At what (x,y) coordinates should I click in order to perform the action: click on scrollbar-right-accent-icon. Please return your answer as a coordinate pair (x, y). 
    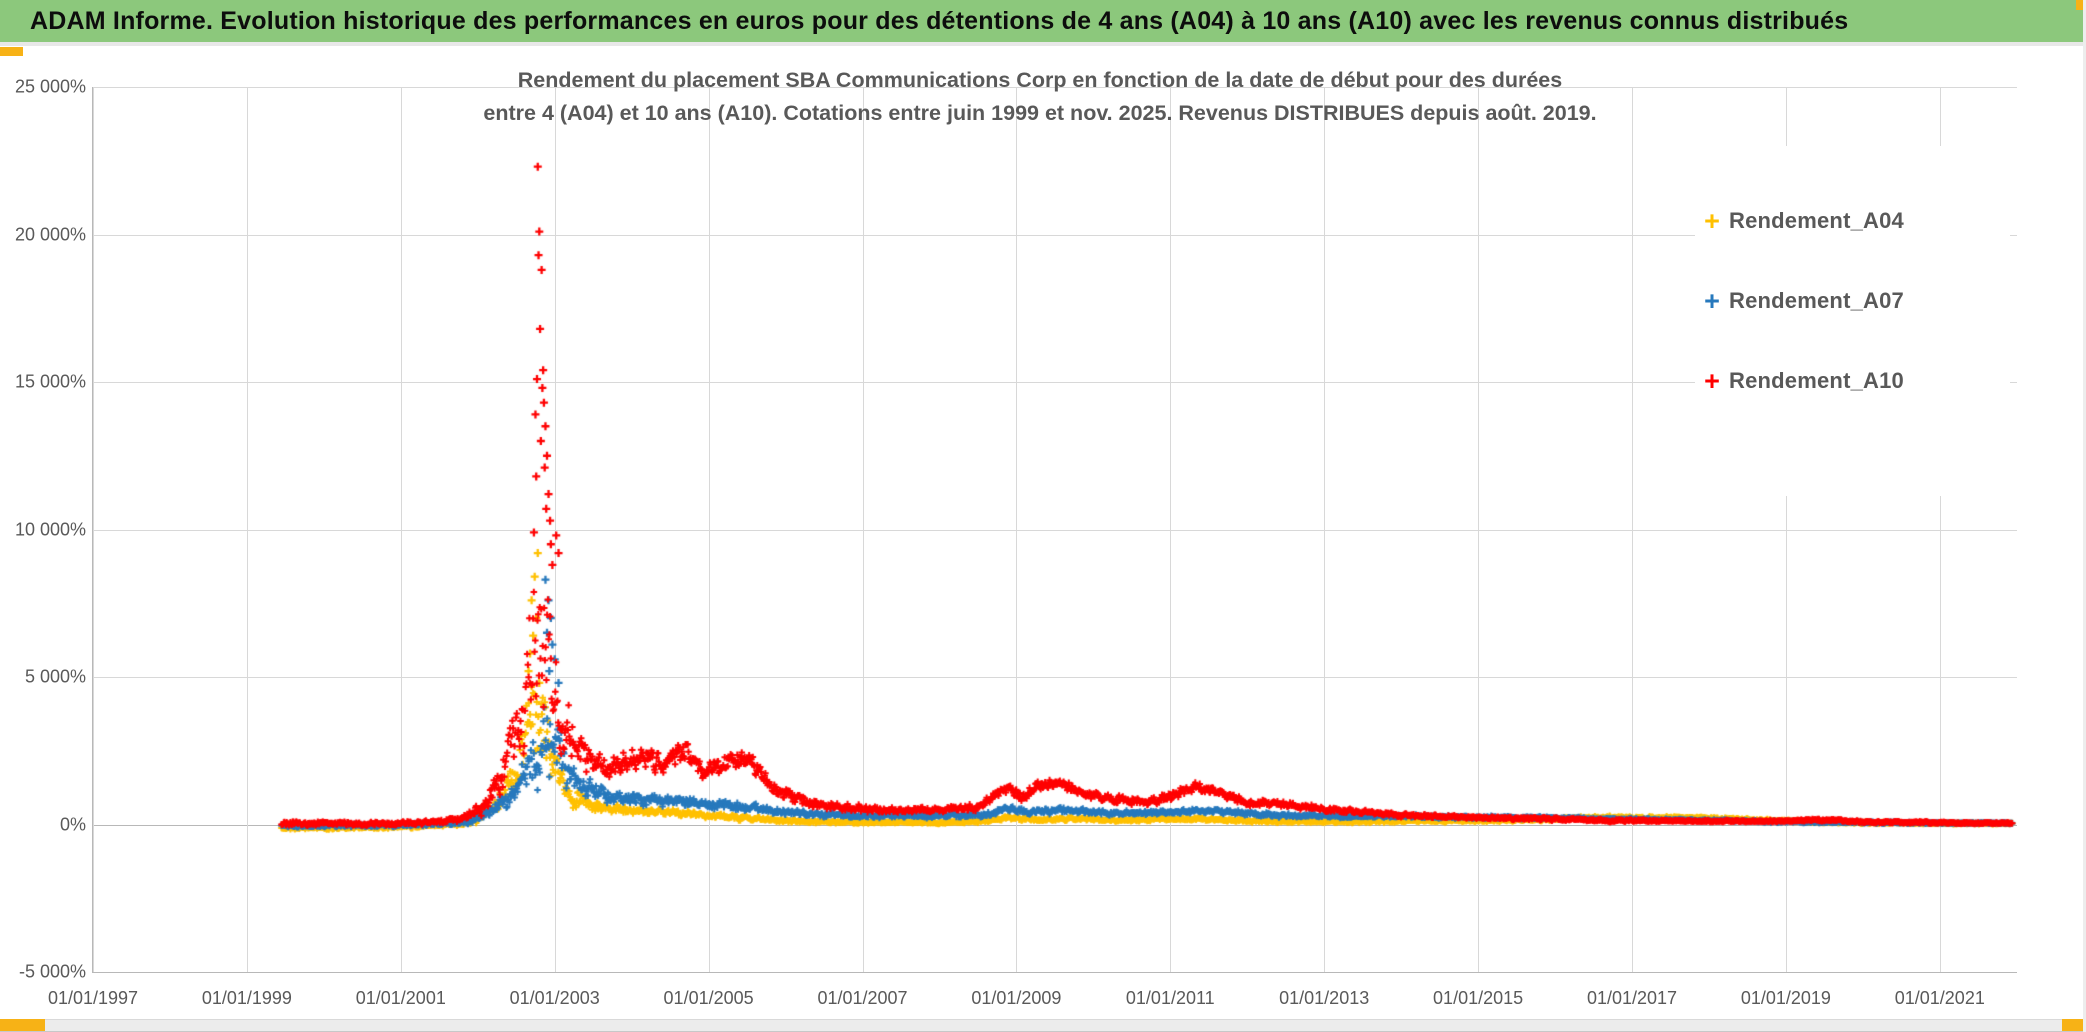
    Looking at the image, I should click on (2074, 1025).